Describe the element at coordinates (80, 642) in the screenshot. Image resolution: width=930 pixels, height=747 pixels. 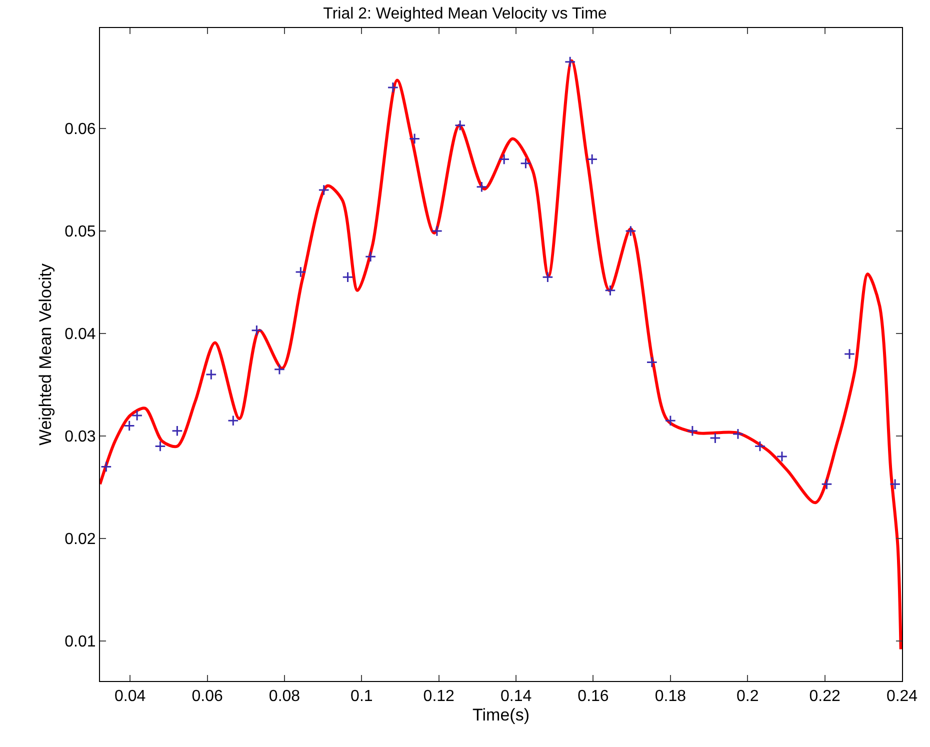
I see `y-tick-label: 0.01` at that location.